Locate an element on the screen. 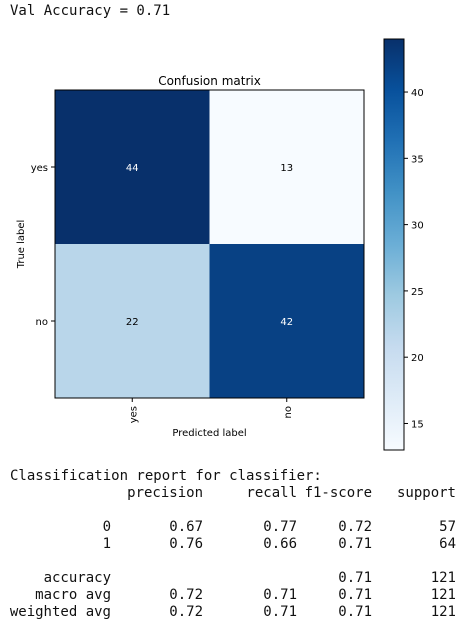  report-header-cell: precision is located at coordinates (165, 493).